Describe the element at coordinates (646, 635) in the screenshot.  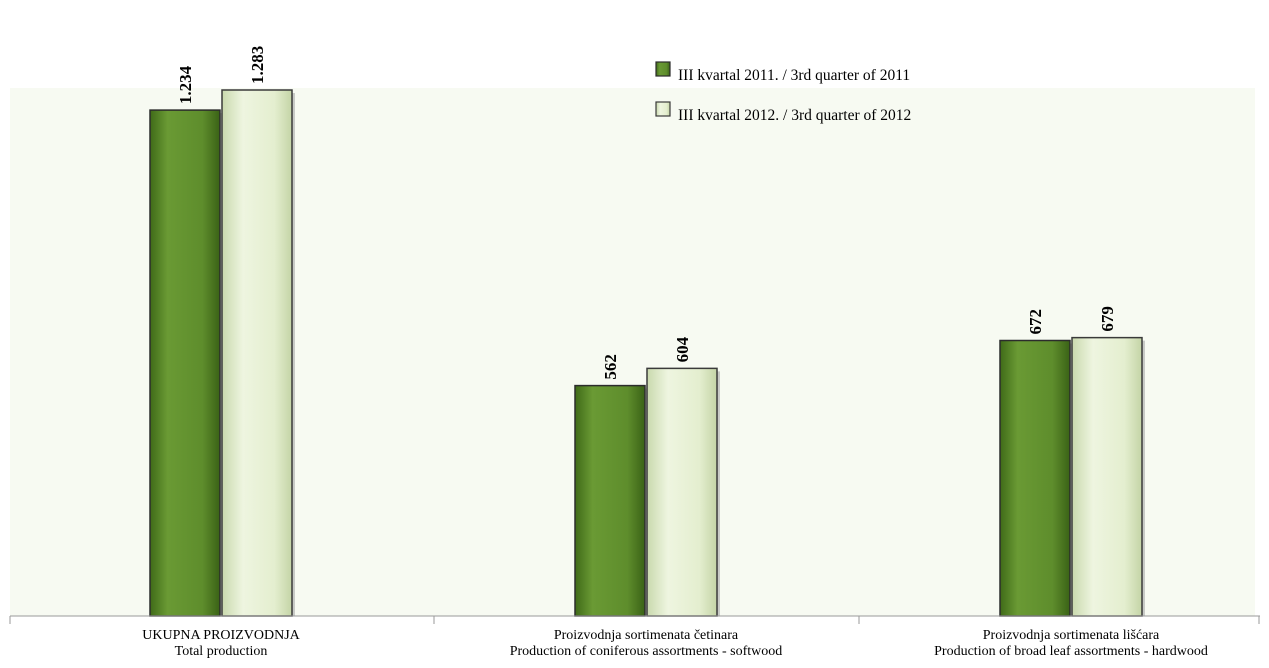
I see `category-label: Proizvodnja sortimenata četinara` at that location.